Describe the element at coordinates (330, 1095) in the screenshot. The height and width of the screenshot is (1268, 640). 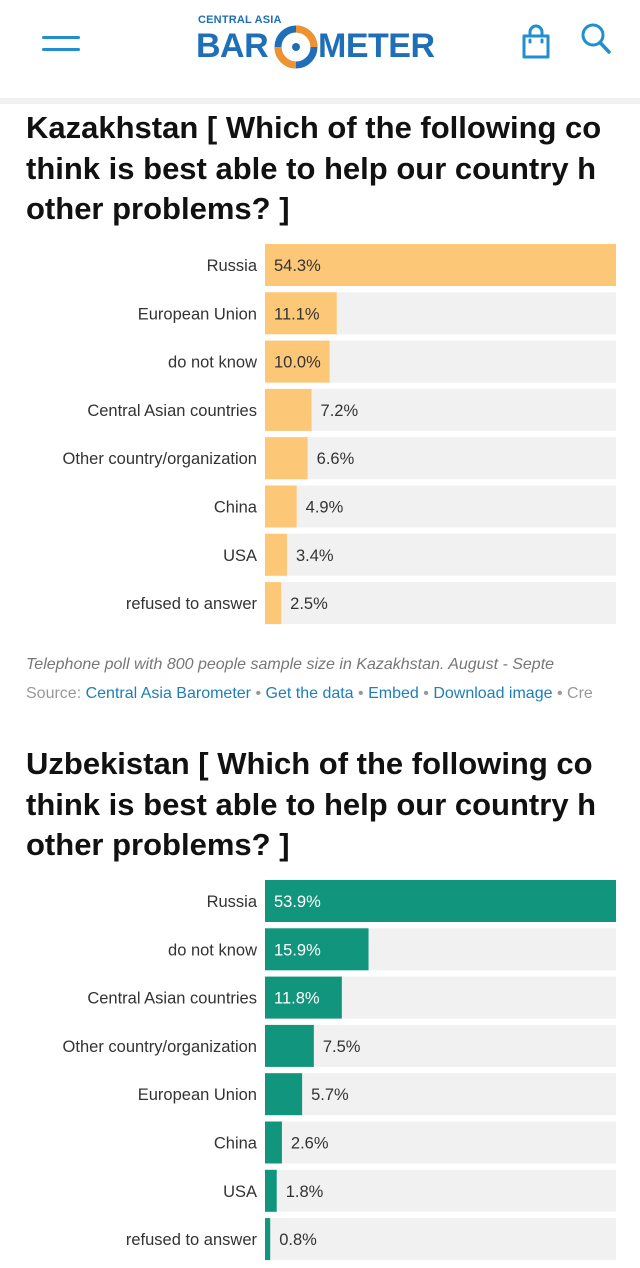
I see `value-label: 5.7%` at that location.